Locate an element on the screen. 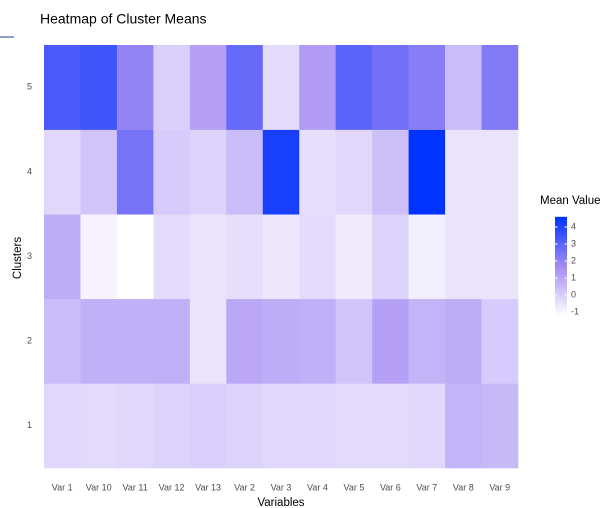  x-tick-label: Var 8 is located at coordinates (463, 487).